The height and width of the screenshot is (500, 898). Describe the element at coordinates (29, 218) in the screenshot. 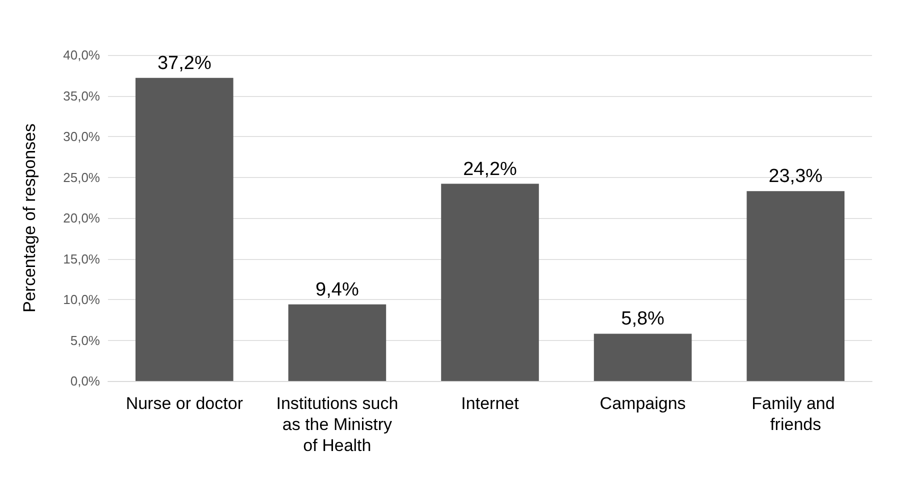

I see `y-axis-title: Percentage of responses` at that location.